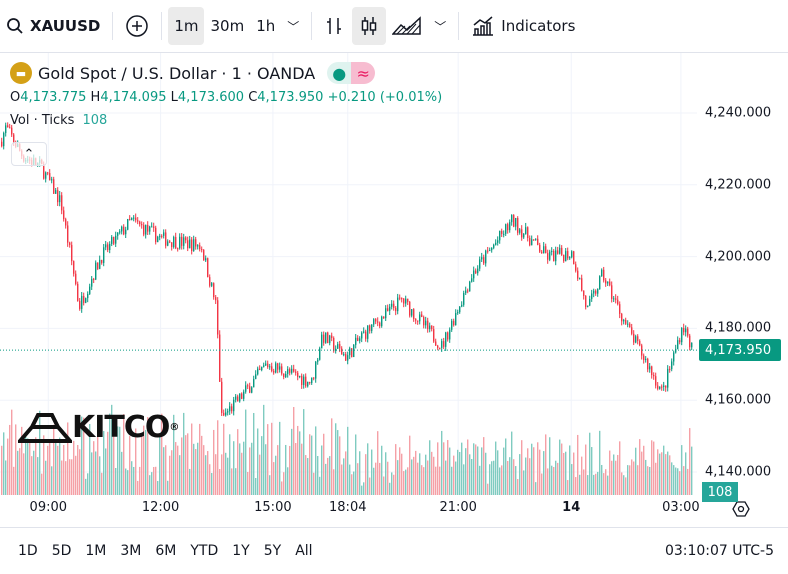  I want to click on collapse-legend-button: ⌃, so click(29, 154).